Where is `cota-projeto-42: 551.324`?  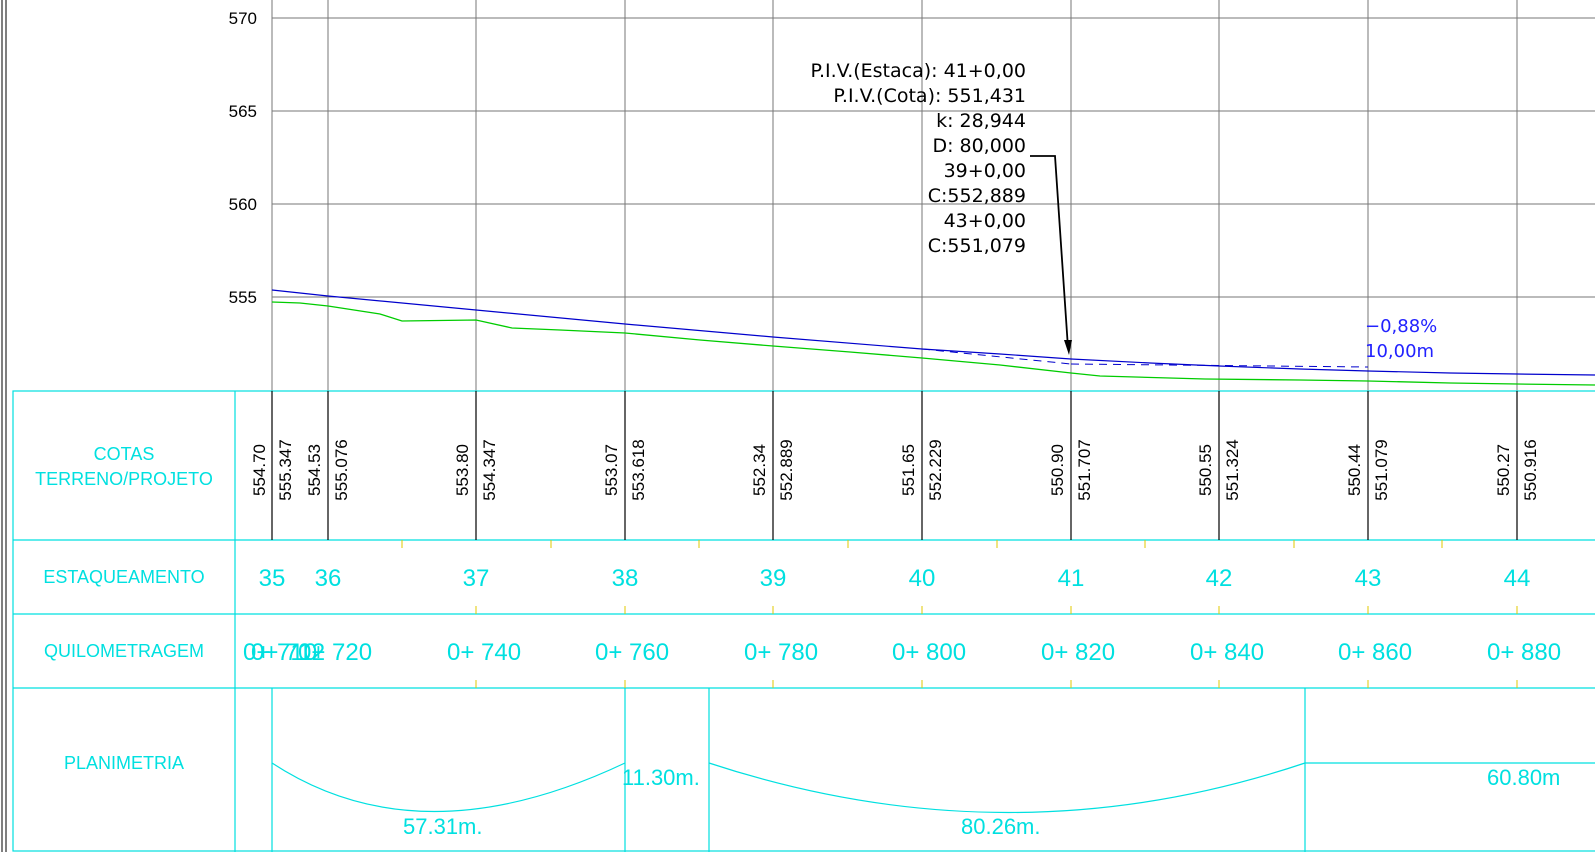
cota-projeto-42: 551.324 is located at coordinates (1232, 469).